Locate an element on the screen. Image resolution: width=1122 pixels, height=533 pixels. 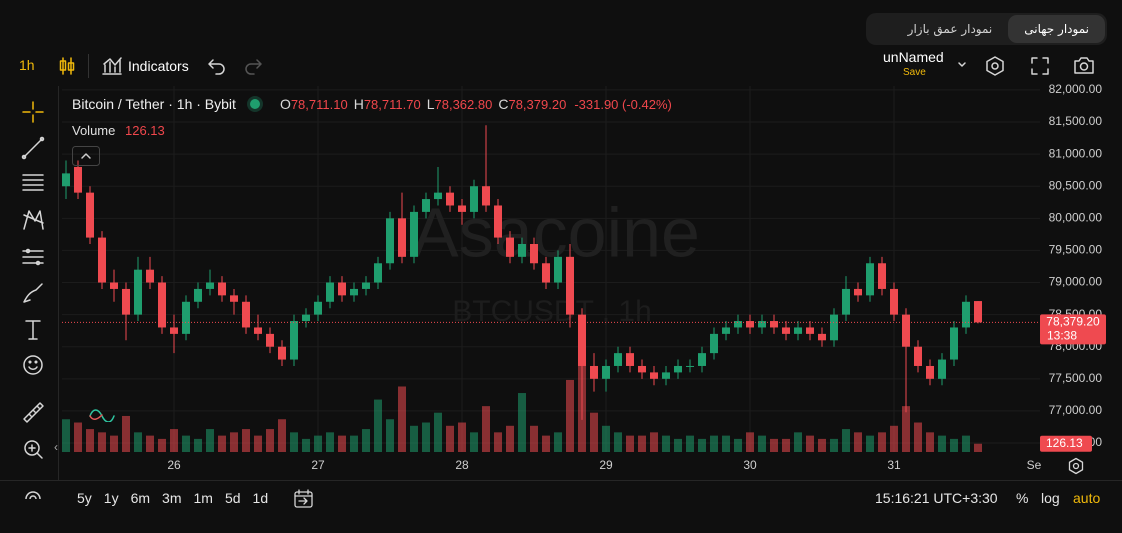
range-button: 1m is located at coordinates (203, 498).